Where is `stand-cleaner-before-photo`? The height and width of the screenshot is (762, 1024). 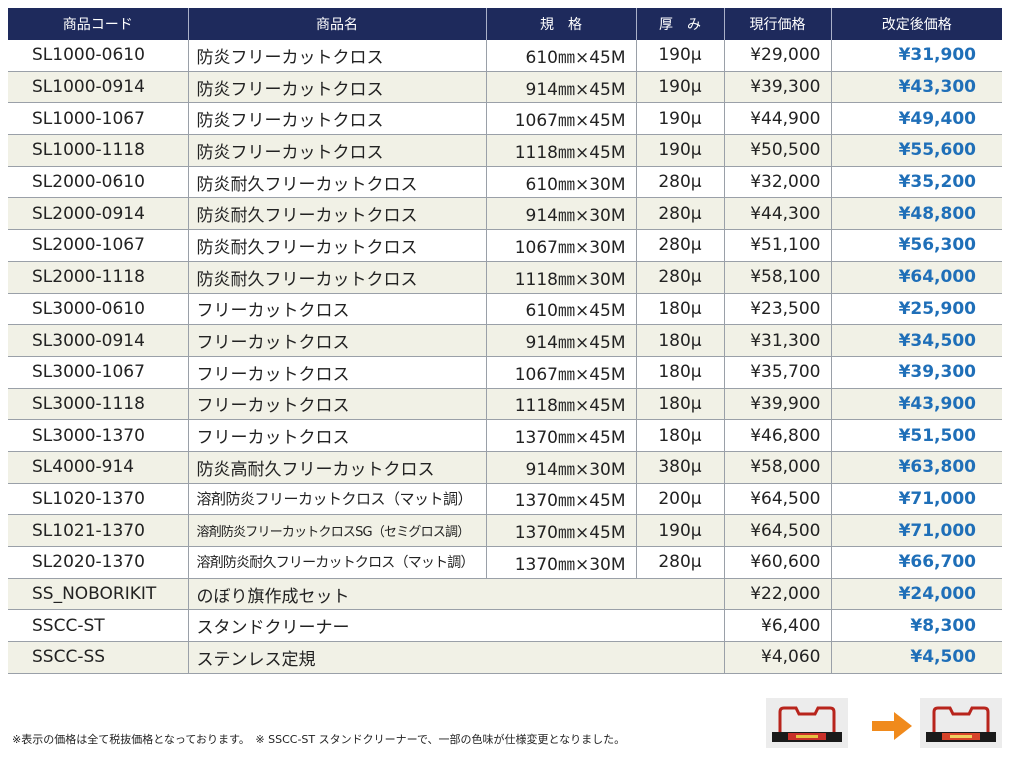 stand-cleaner-before-photo is located at coordinates (807, 723).